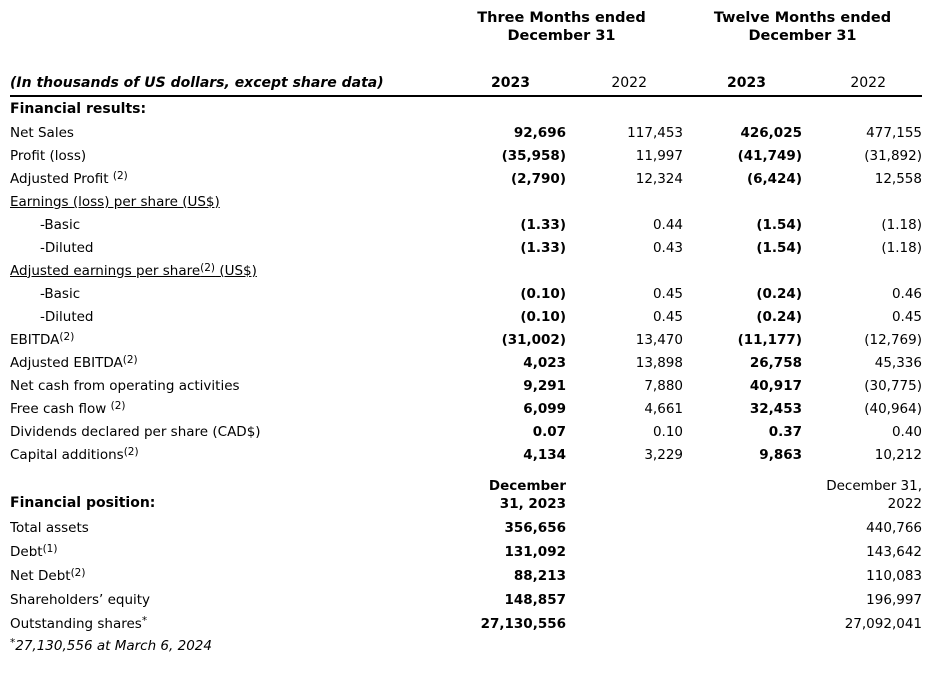  I want to click on table-row-net-sales: Net Sales 92,696 117,453 426,025 477,155, so click(466, 130).